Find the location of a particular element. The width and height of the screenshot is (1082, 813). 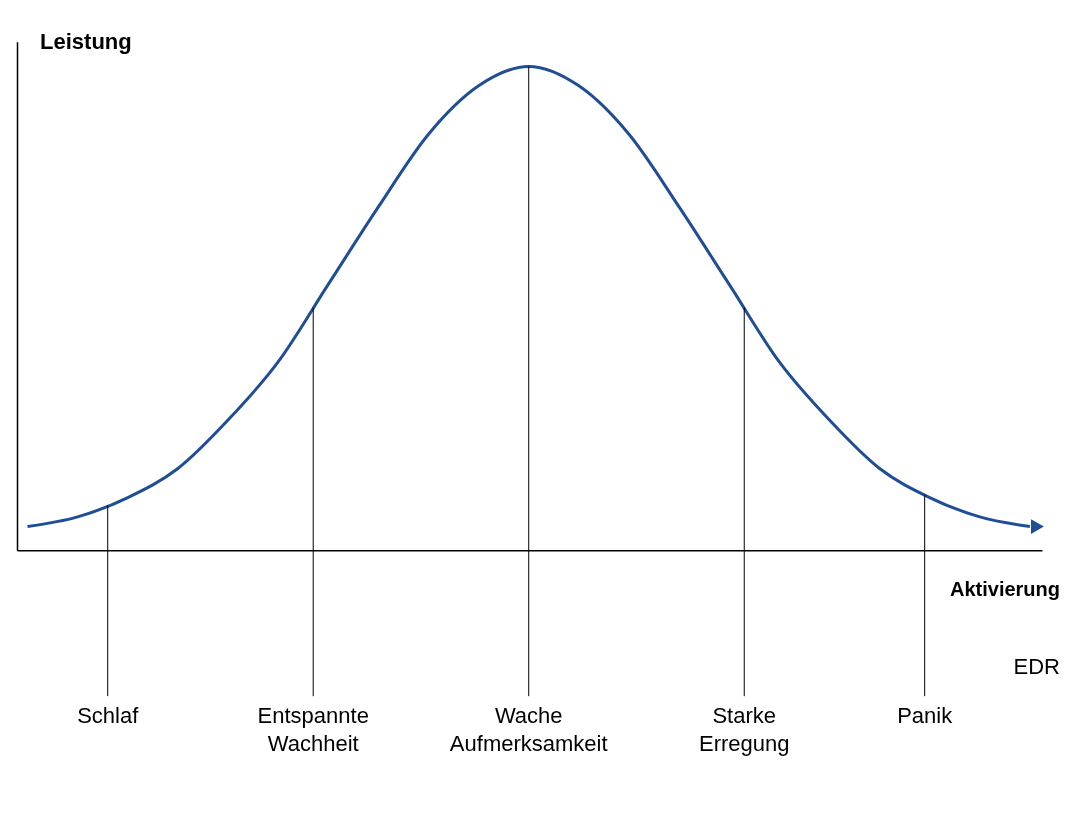

y-axis-title: Leistung is located at coordinates (86, 42).